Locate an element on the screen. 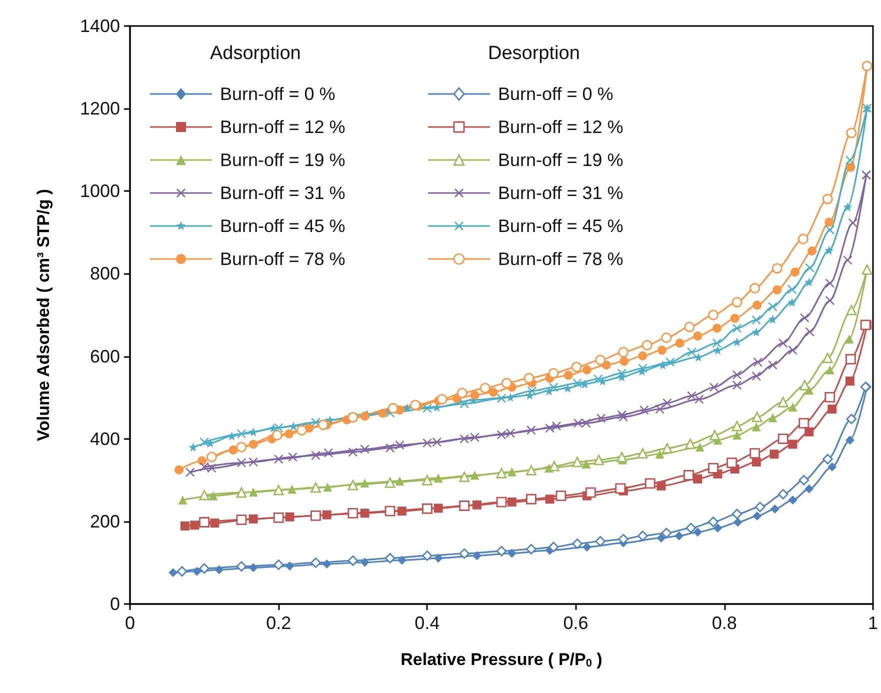 This screenshot has height=693, width=881. y-tick-label: 800 is located at coordinates (105, 274).